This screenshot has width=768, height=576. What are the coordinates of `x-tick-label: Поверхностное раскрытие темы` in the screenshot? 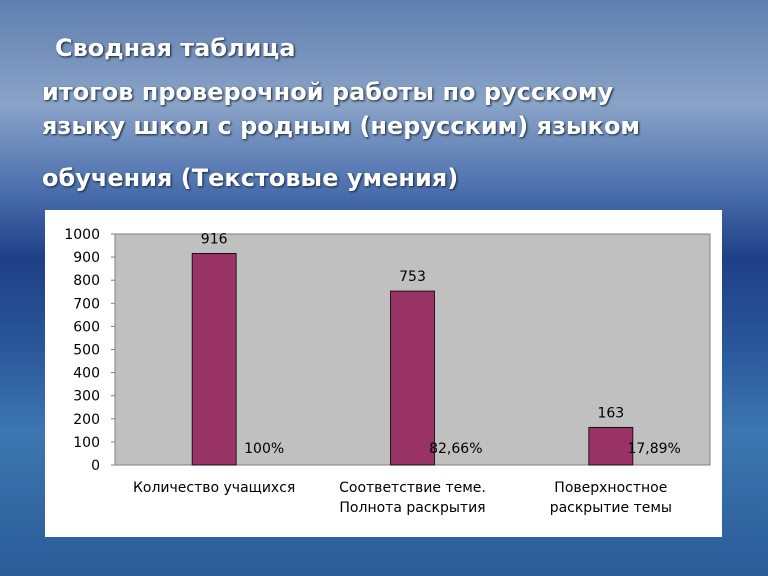 It's located at (610, 498).